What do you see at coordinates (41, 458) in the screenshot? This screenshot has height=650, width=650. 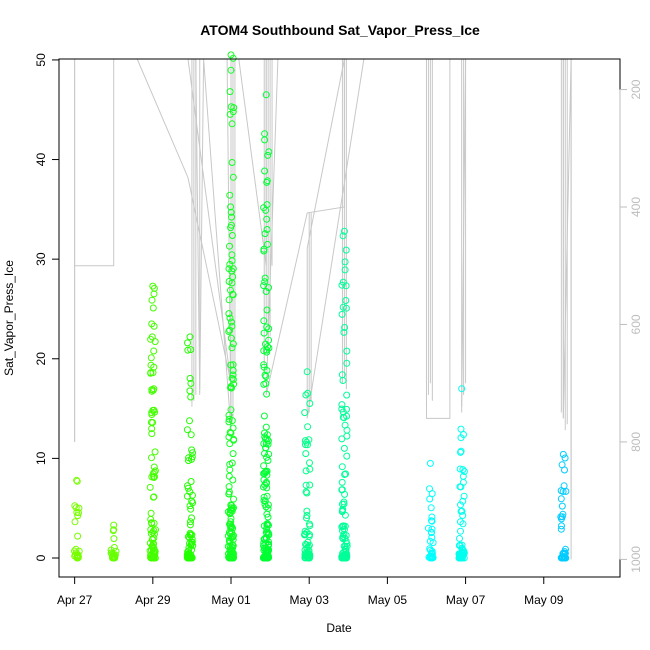 I see `y-tick-label: 10` at bounding box center [41, 458].